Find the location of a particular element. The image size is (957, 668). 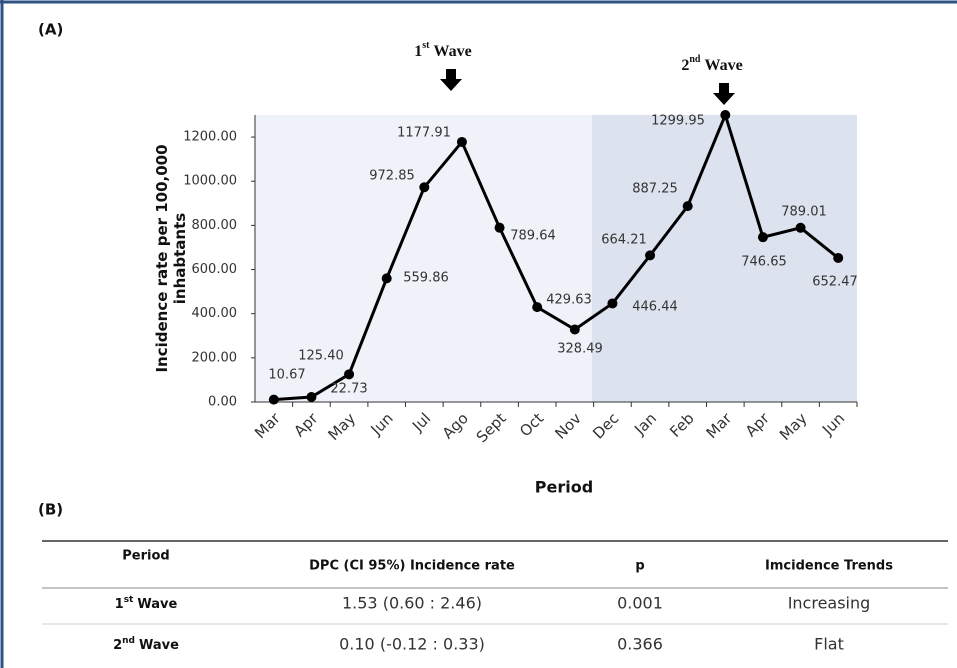

y-tick-label: 200.00 is located at coordinates (215, 357).